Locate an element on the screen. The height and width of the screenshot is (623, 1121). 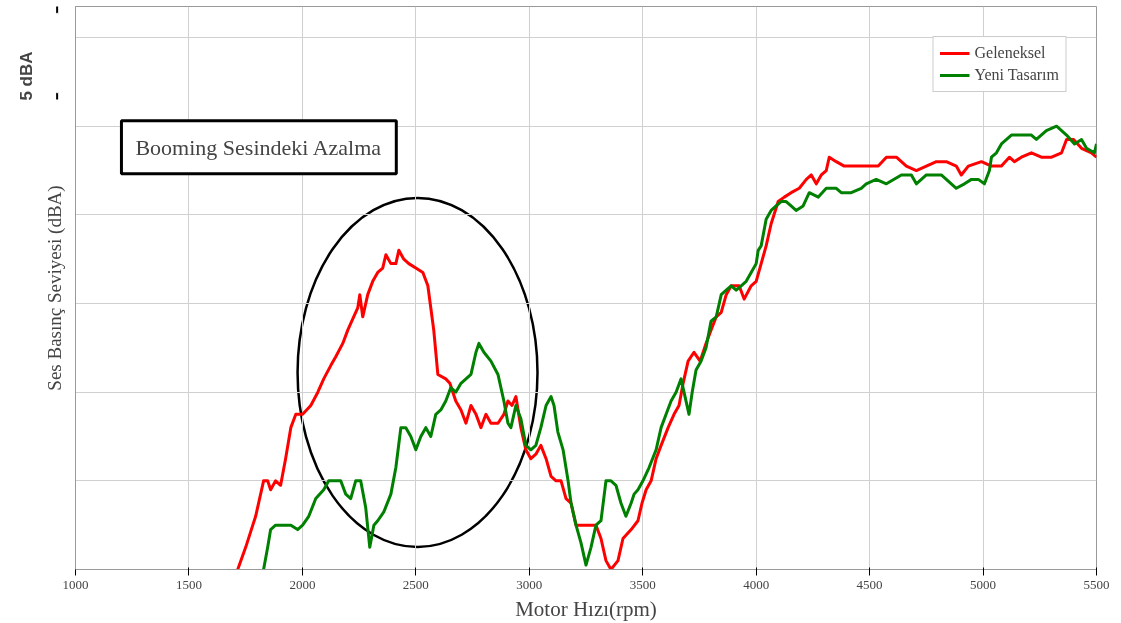
x-axis-title: Motor Hızı(rpm) is located at coordinates (586, 608).